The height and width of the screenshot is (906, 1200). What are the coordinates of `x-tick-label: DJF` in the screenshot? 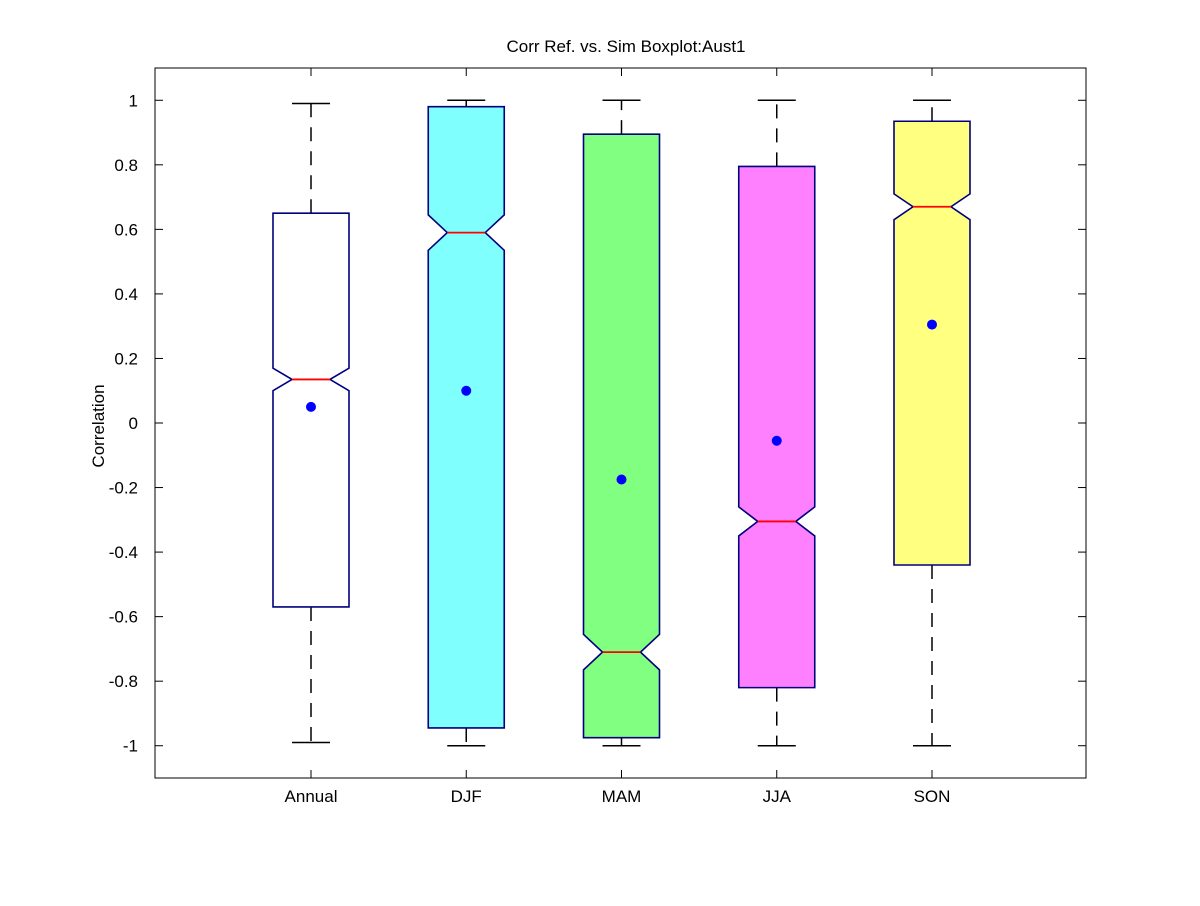 It's located at (466, 796).